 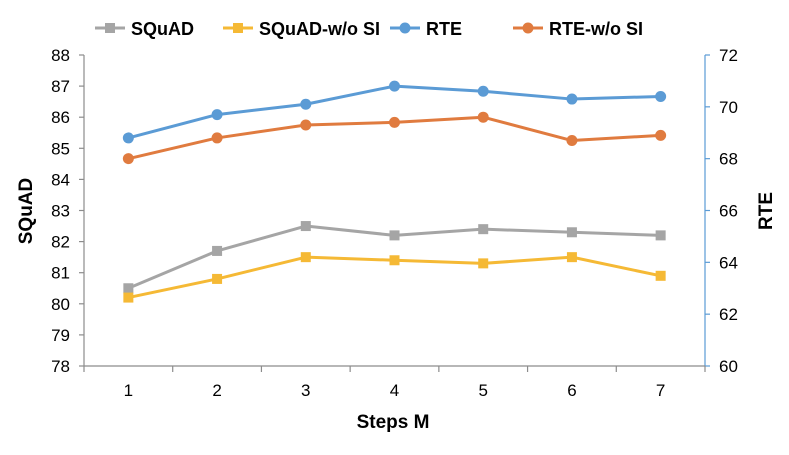 What do you see at coordinates (728, 55) in the screenshot?
I see `y-right-tick-label: 72` at bounding box center [728, 55].